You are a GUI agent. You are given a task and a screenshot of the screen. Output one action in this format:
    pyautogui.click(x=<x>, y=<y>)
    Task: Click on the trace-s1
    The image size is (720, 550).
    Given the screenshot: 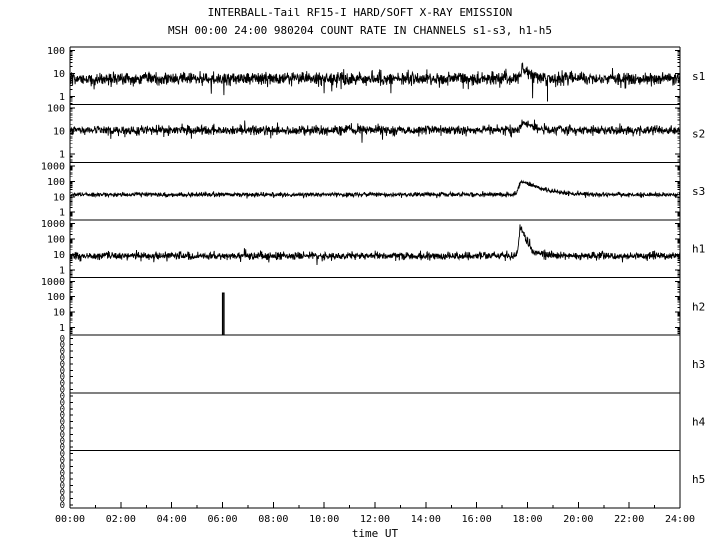 What is the action you would take?
    pyautogui.click(x=375, y=80)
    